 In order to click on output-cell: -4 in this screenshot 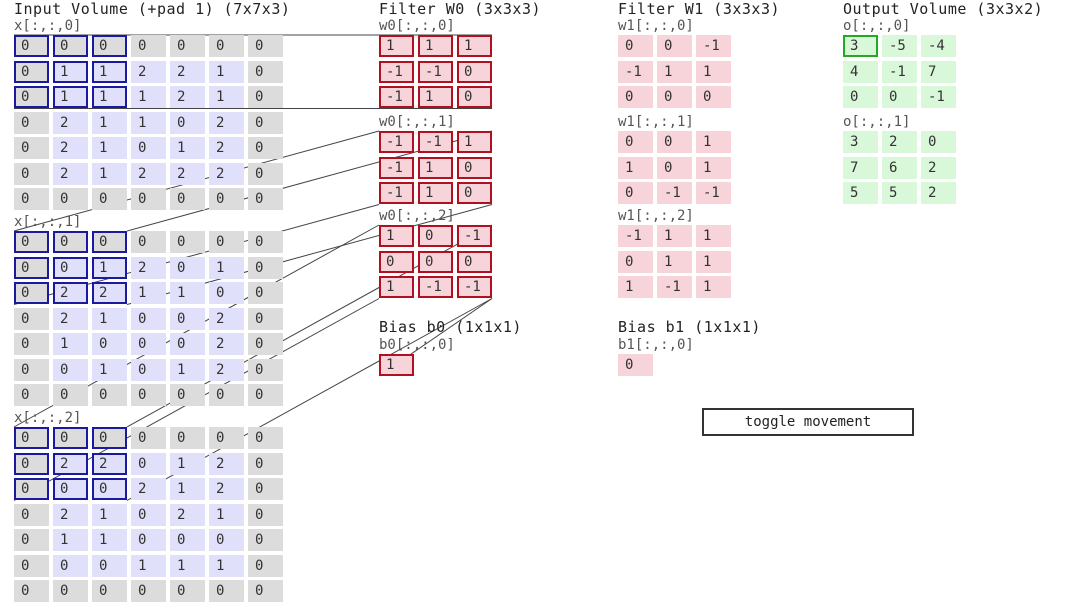, I will do `click(938, 46)`.